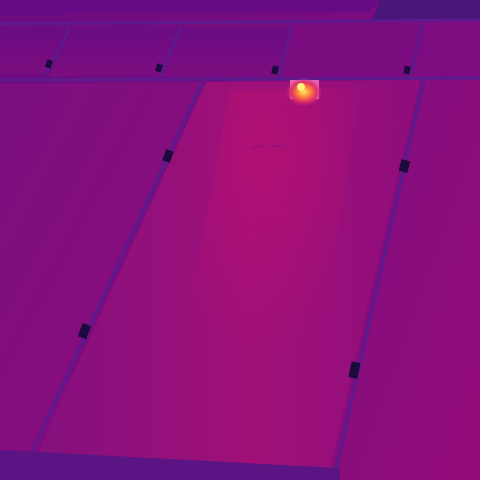 This screenshot has width=480, height=480. I want to click on faint-marking, so click(267, 147).